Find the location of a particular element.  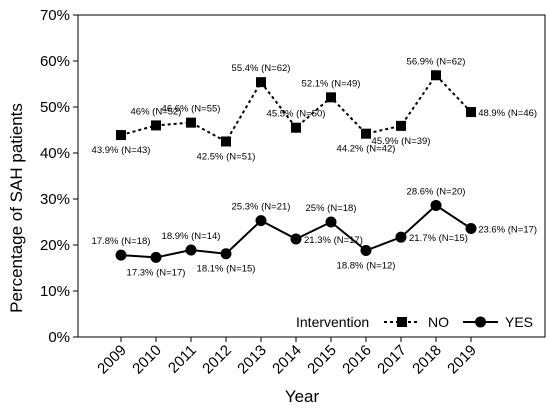

data-label-yes: 25% (N=18) is located at coordinates (331, 208).